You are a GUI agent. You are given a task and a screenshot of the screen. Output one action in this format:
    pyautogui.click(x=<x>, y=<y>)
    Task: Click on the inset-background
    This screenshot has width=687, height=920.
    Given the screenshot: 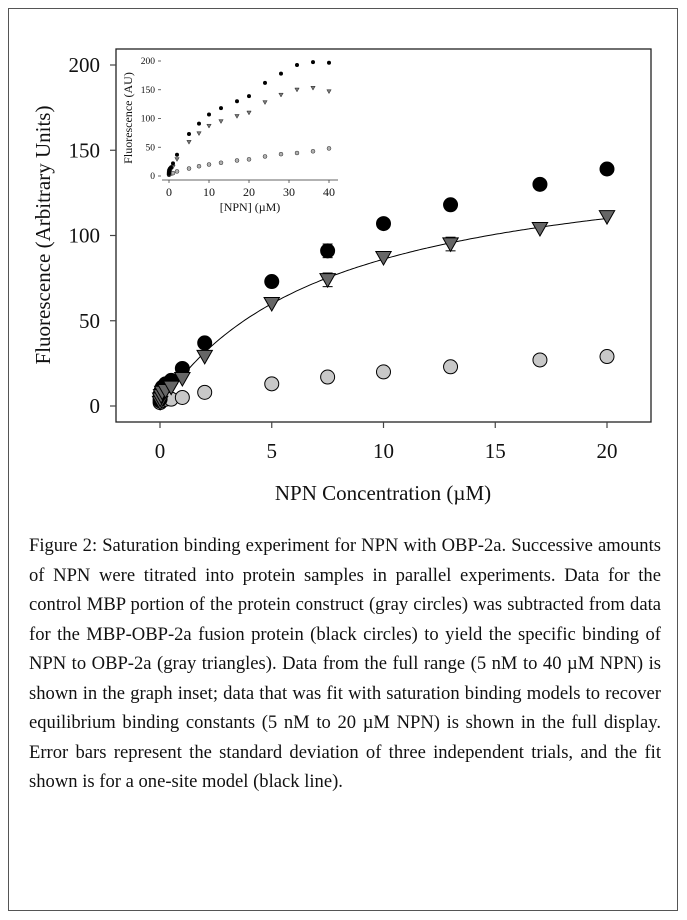 What is the action you would take?
    pyautogui.click(x=251, y=131)
    